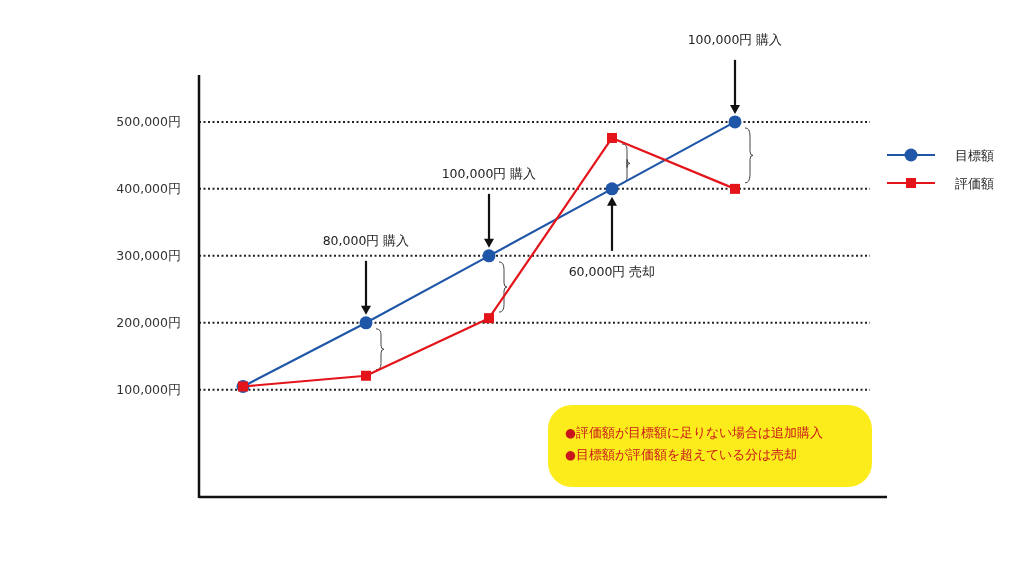 The image size is (1024, 576). Describe the element at coordinates (694, 432) in the screenshot. I see `annotation: ●評価額が目標額に足りない場合は追加購入` at that location.